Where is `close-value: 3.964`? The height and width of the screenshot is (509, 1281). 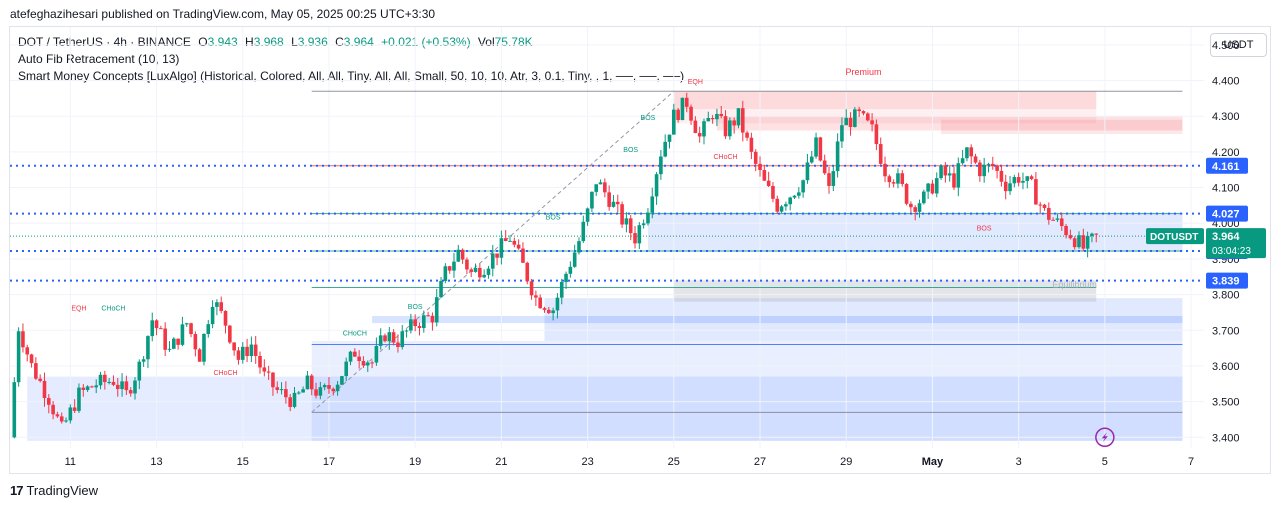
close-value: 3.964 is located at coordinates (358, 42).